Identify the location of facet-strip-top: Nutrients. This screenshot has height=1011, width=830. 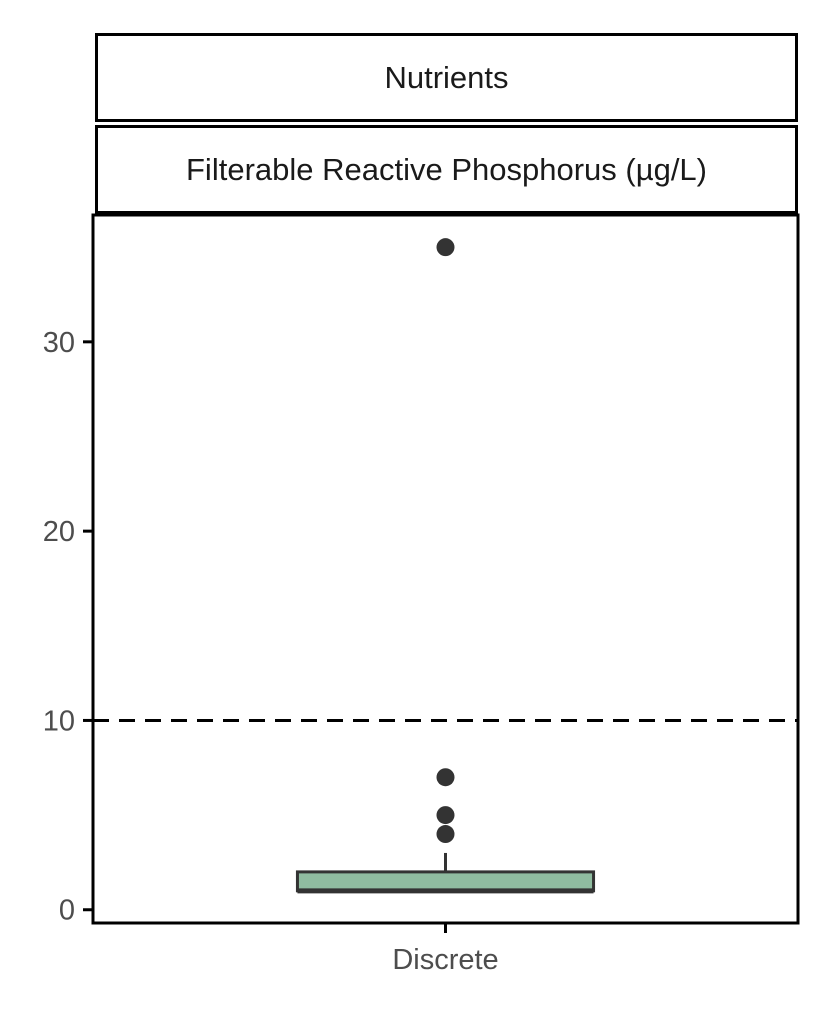
(446, 77).